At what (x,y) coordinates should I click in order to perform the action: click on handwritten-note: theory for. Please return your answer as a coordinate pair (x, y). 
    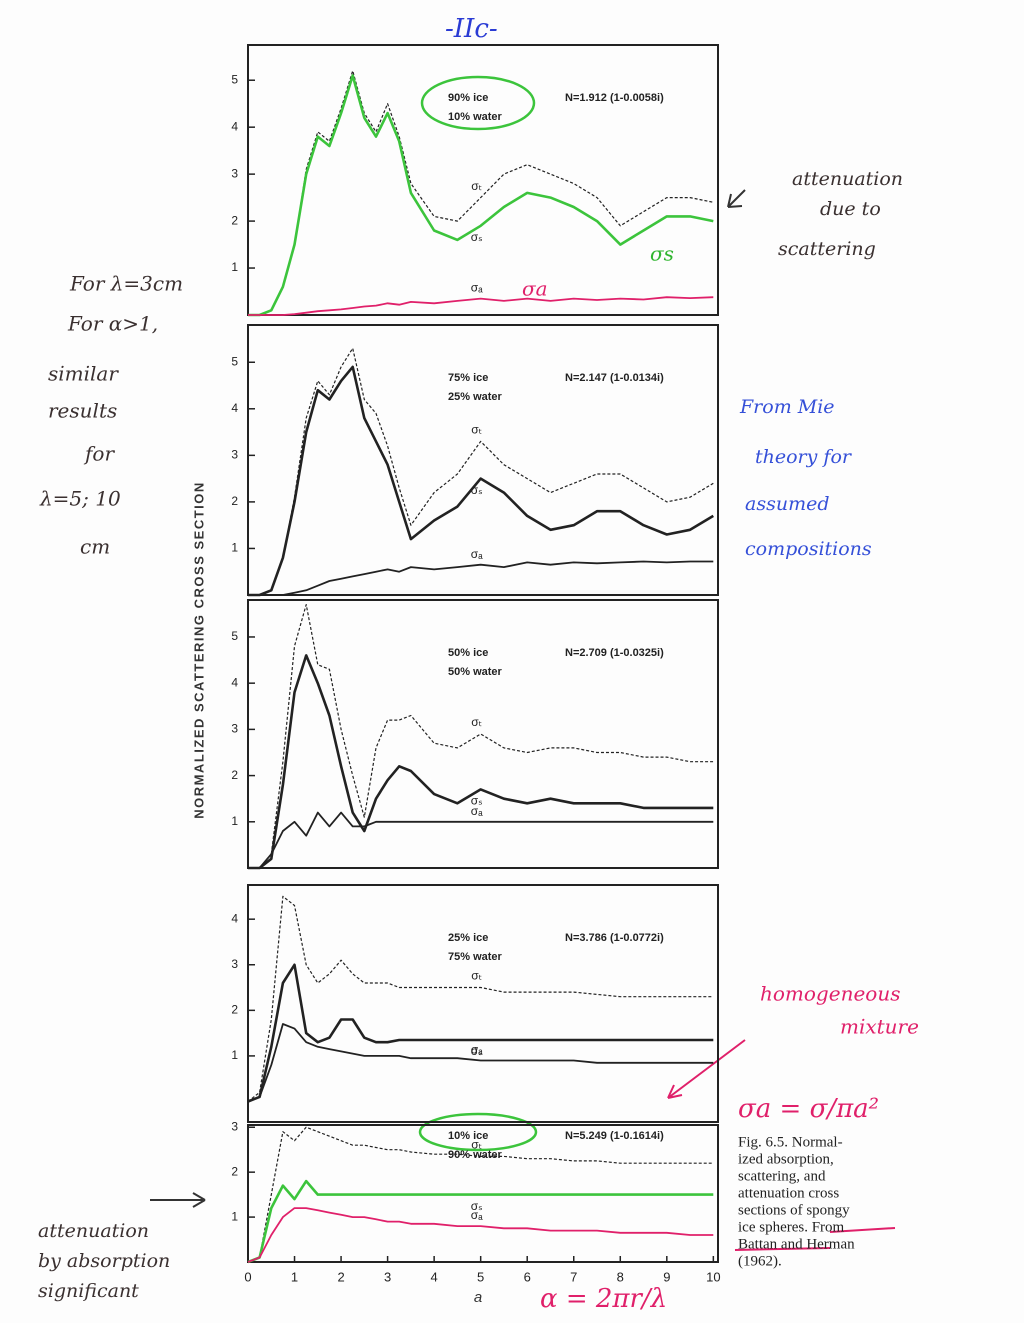
    Looking at the image, I should click on (804, 457).